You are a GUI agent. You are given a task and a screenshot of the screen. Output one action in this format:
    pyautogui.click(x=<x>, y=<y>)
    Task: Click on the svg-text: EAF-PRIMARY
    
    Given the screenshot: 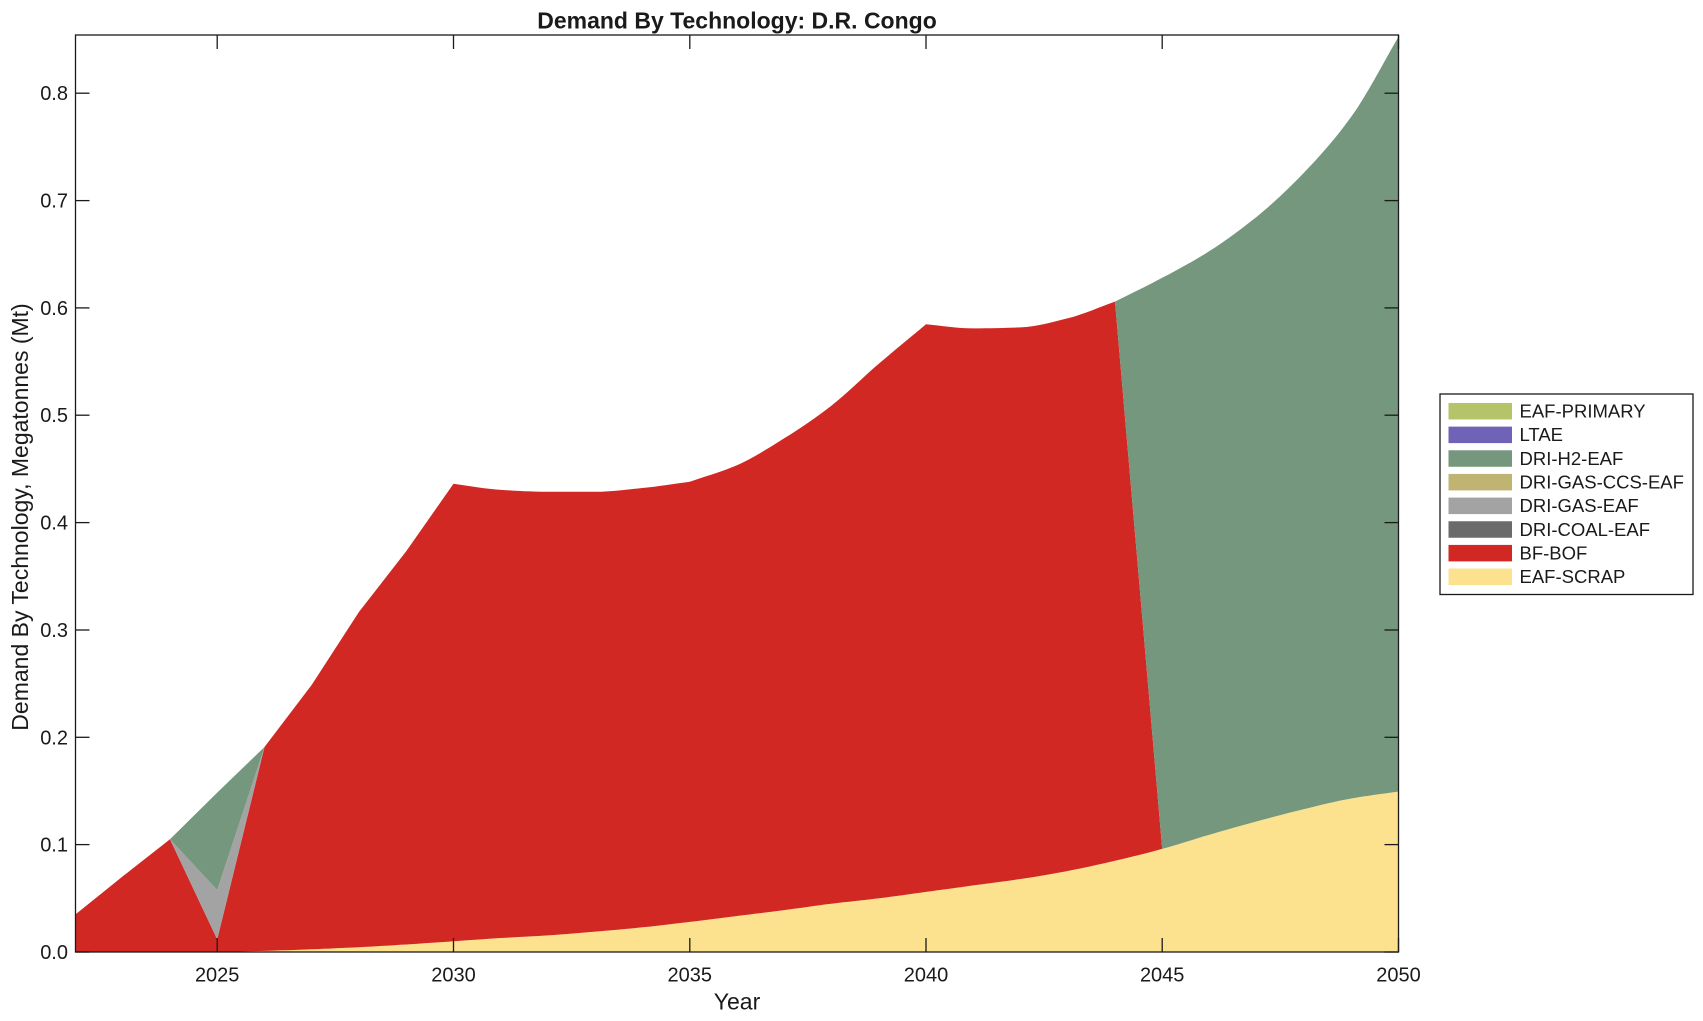 What is the action you would take?
    pyautogui.click(x=1583, y=411)
    